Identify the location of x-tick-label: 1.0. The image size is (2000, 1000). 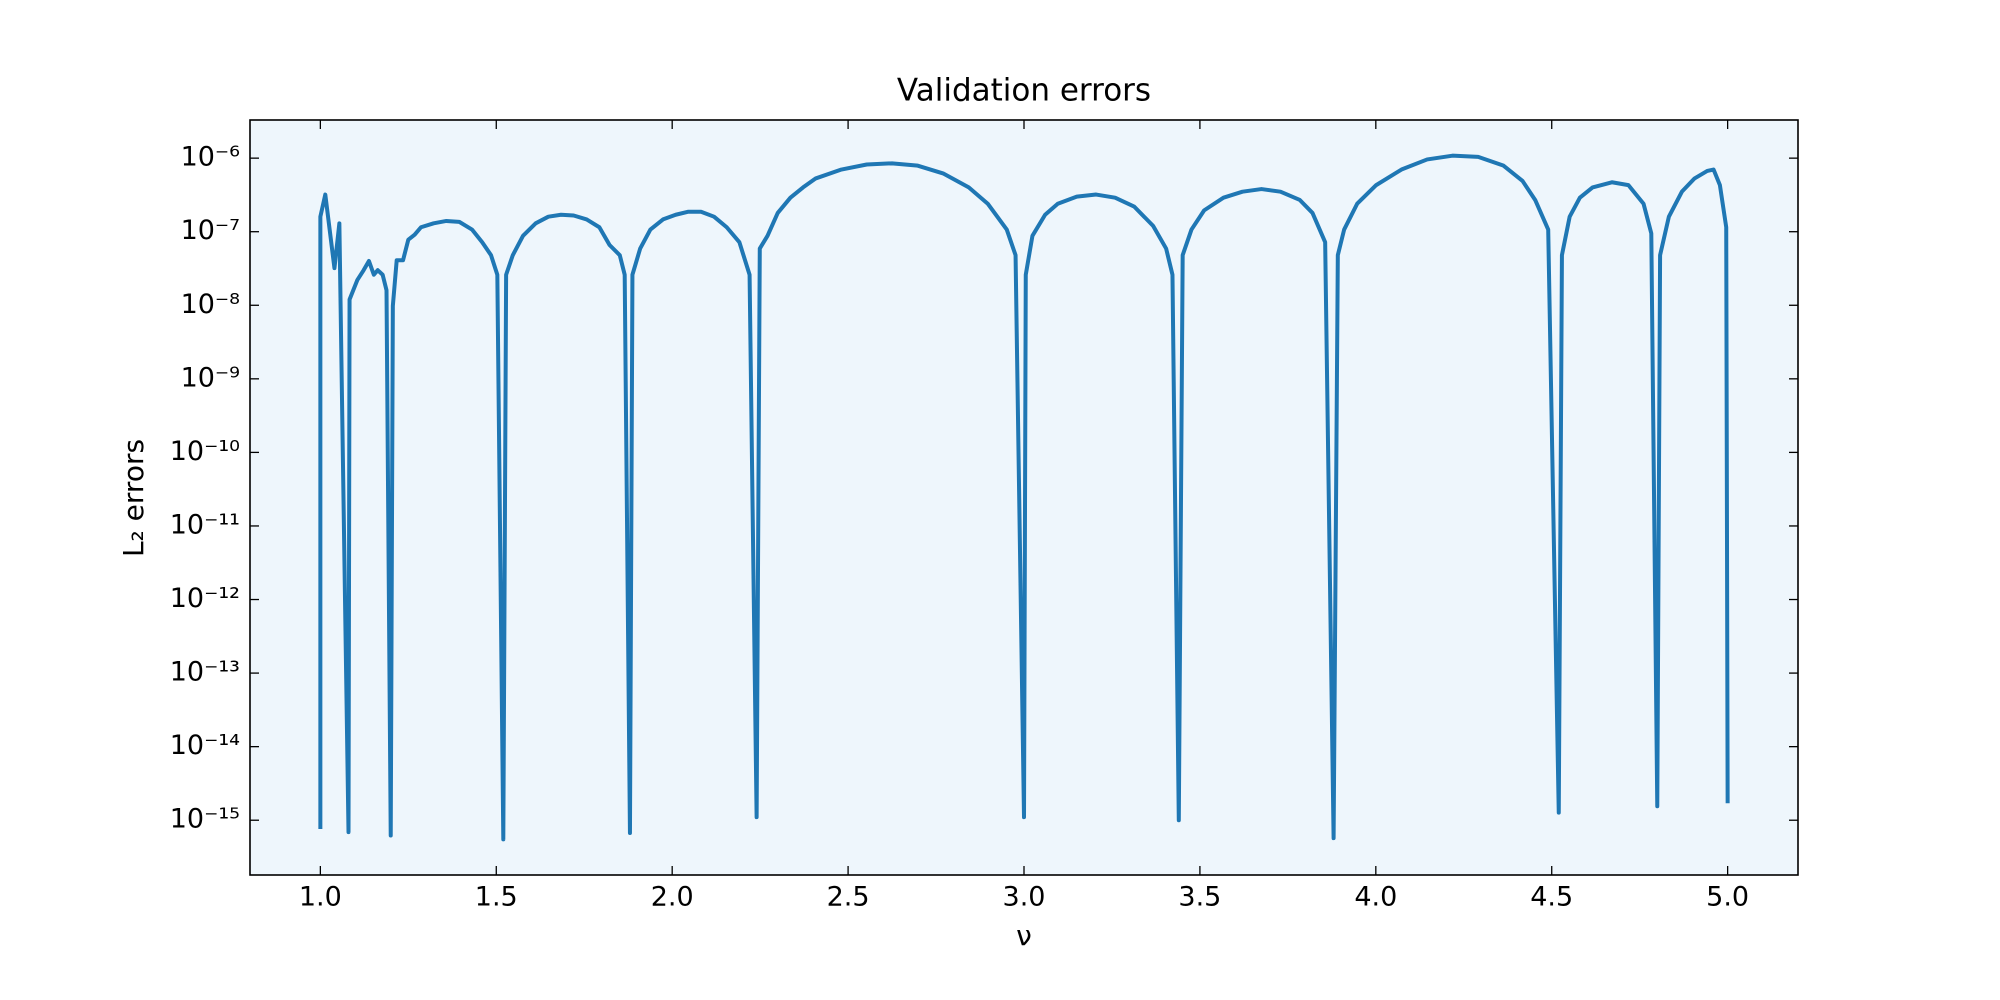
(320, 897).